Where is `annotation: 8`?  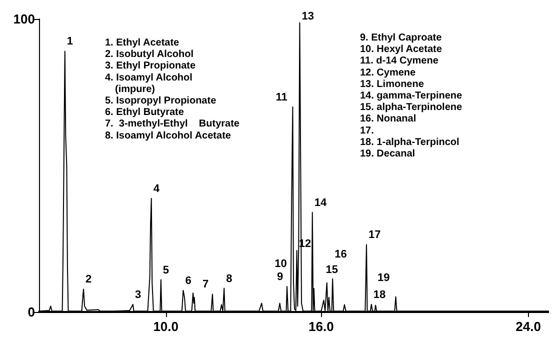
annotation: 8 is located at coordinates (229, 278).